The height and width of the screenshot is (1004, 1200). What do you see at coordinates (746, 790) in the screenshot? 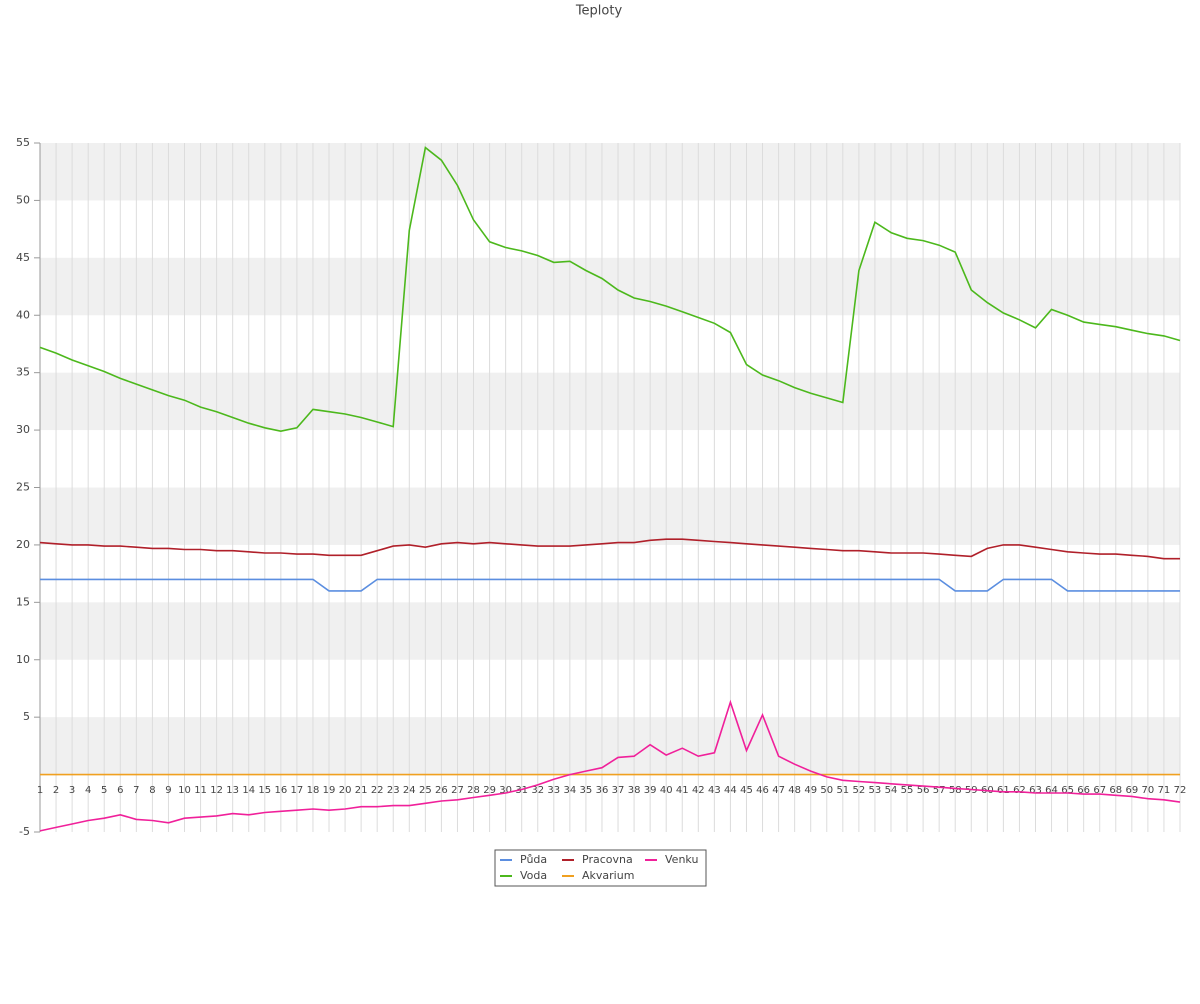
I see `x-tick-label: 45` at bounding box center [746, 790].